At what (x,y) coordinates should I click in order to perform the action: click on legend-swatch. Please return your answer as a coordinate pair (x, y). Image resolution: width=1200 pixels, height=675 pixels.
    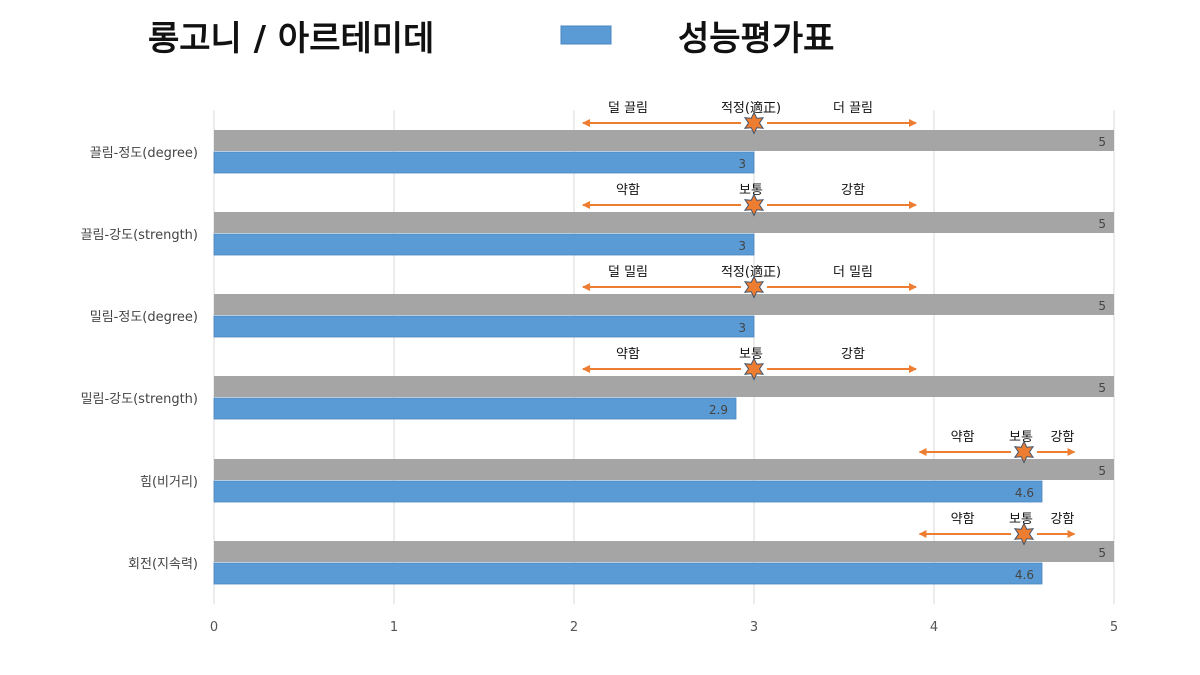
    Looking at the image, I should click on (586, 35).